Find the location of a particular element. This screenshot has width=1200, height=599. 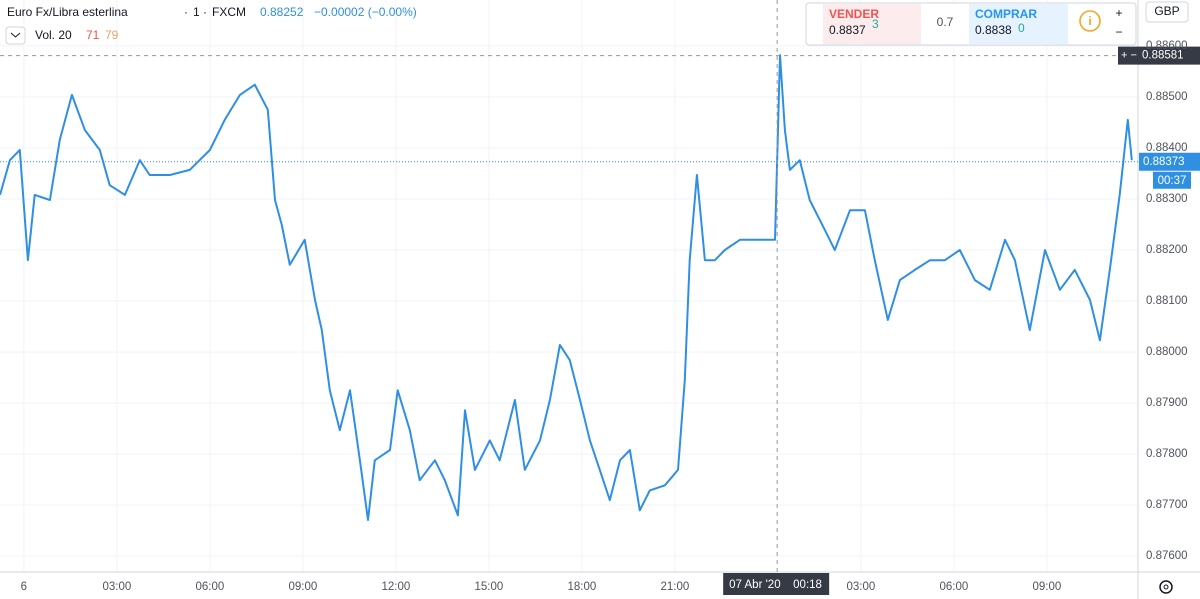

countdown-box is located at coordinates (1172, 180).